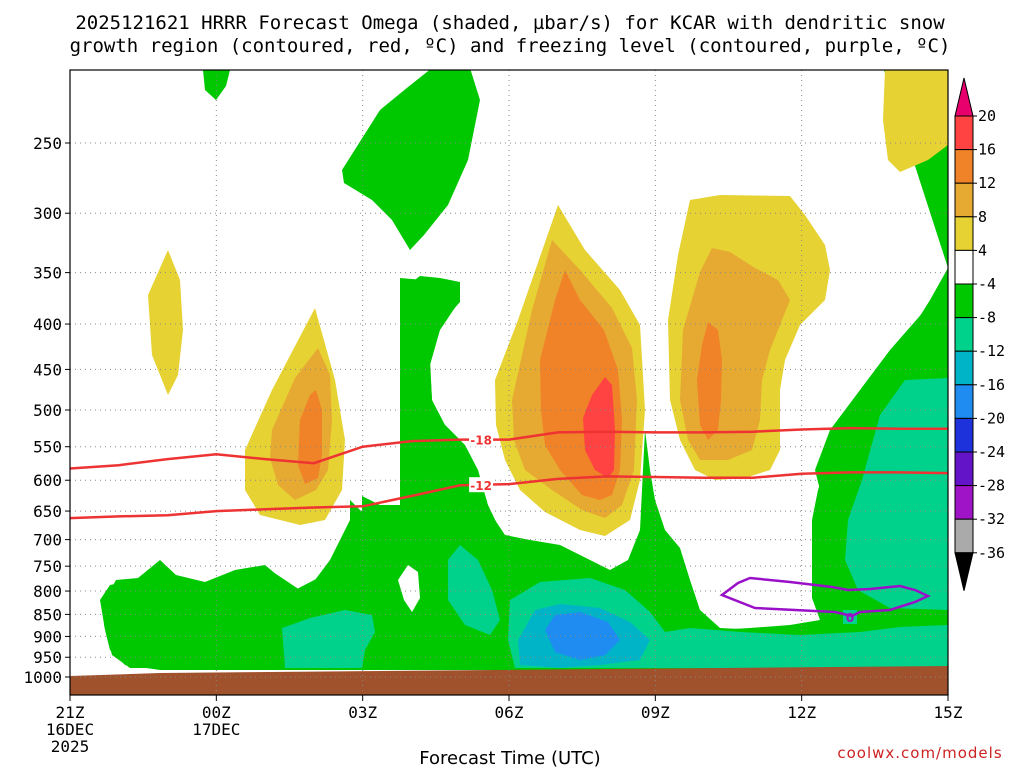 Image resolution: width=1024 pixels, height=768 pixels. Describe the element at coordinates (982, 250) in the screenshot. I see `colorbar-label: 4` at that location.